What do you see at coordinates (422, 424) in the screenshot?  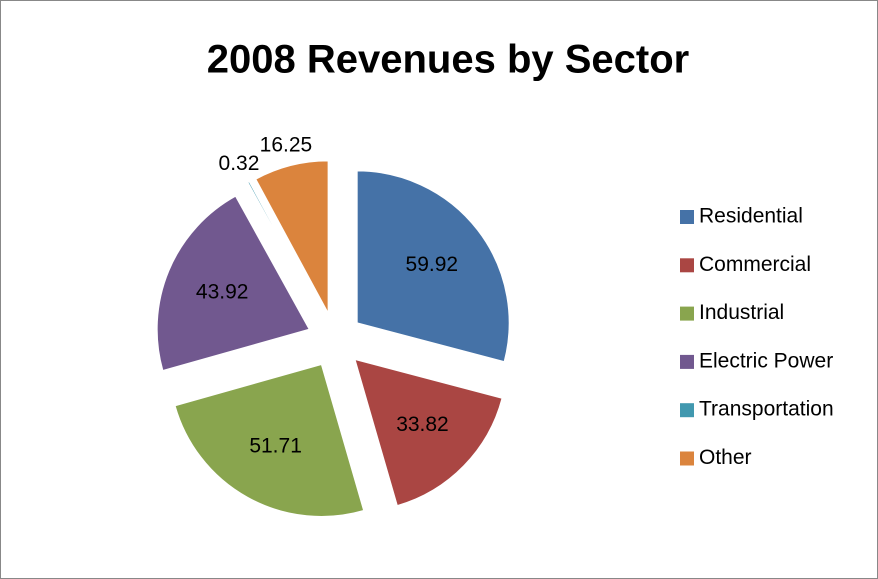 I see `data-label: 33.82` at bounding box center [422, 424].